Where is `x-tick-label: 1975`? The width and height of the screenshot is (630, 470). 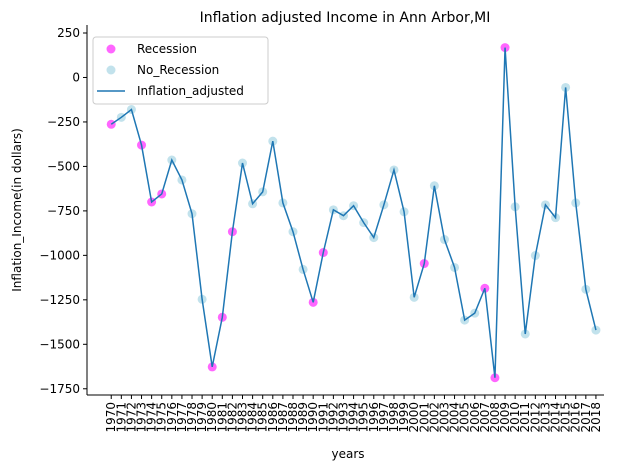
x-tick-label: 1975 is located at coordinates (162, 417).